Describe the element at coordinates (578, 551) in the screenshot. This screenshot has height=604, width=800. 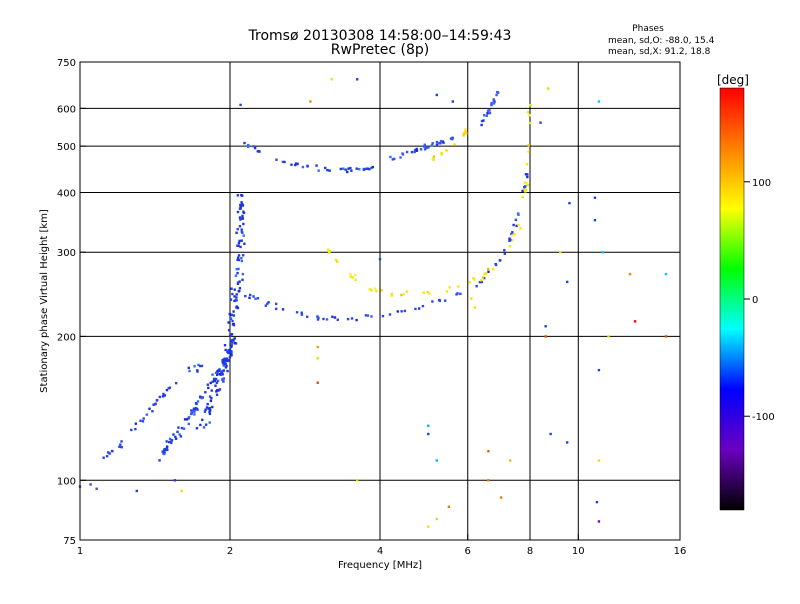
I see `x-tick-label: 10` at that location.